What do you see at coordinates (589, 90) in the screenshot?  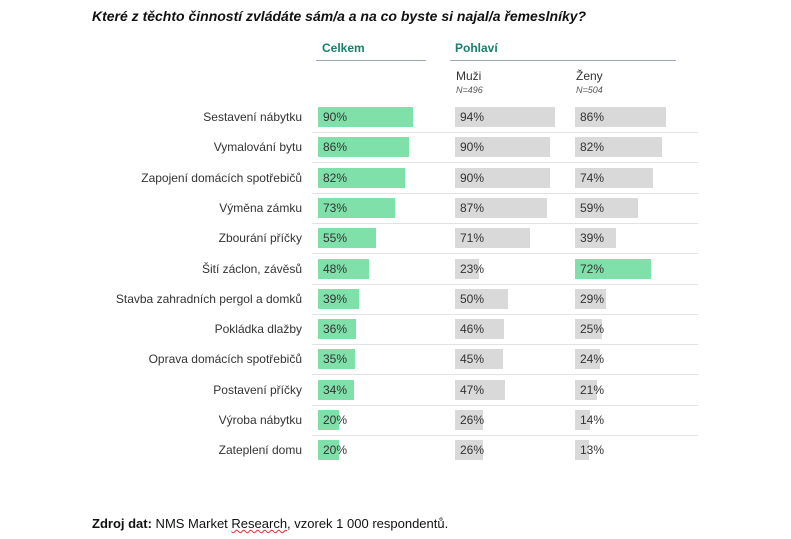 I see `column-sub-zeny: N=504` at bounding box center [589, 90].